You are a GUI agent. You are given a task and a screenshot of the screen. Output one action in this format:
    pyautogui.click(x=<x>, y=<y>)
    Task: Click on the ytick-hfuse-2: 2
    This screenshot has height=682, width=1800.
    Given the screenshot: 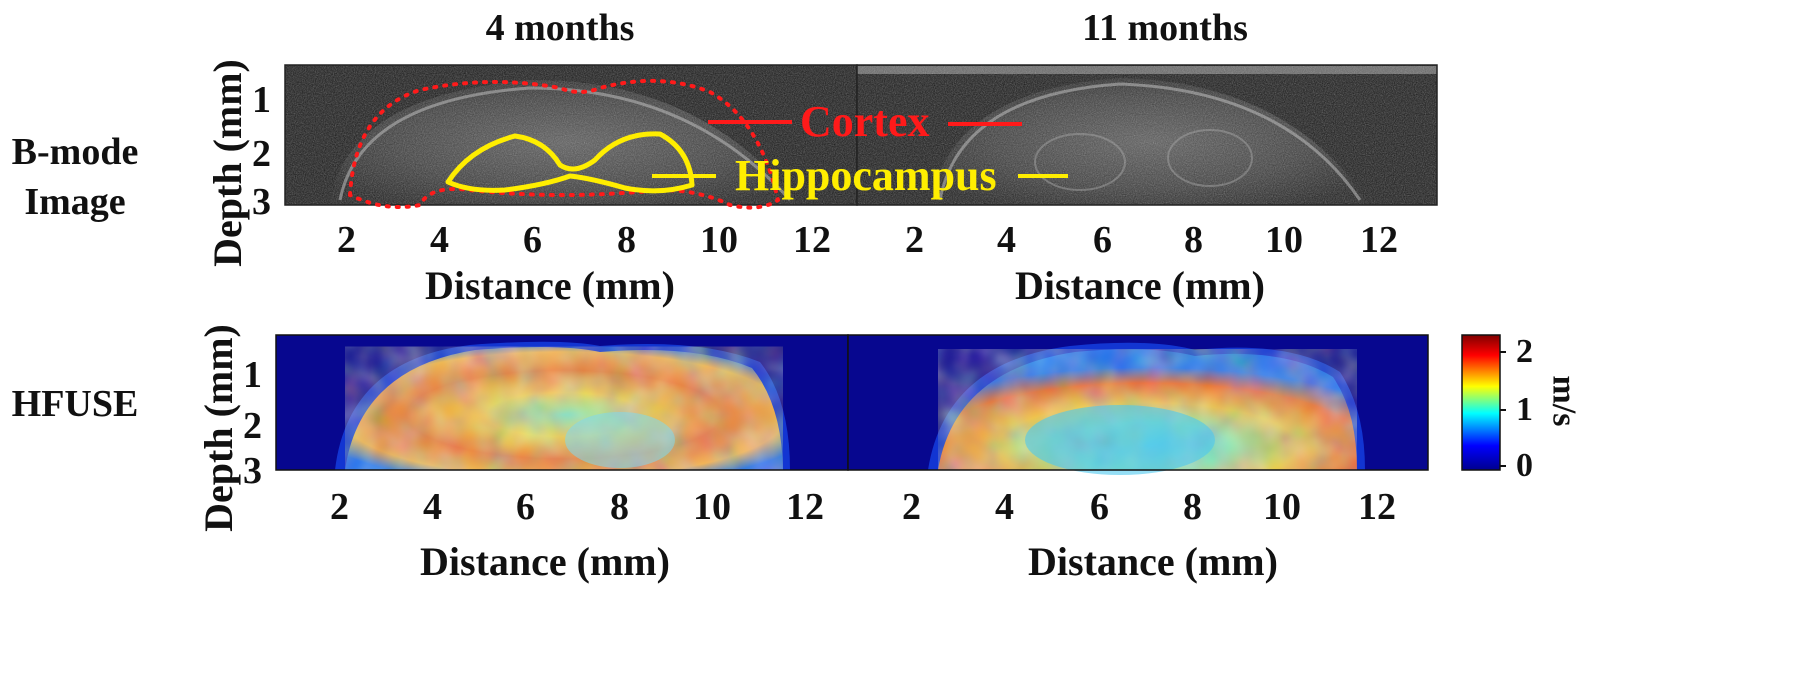 What is the action you would take?
    pyautogui.click(x=252, y=426)
    